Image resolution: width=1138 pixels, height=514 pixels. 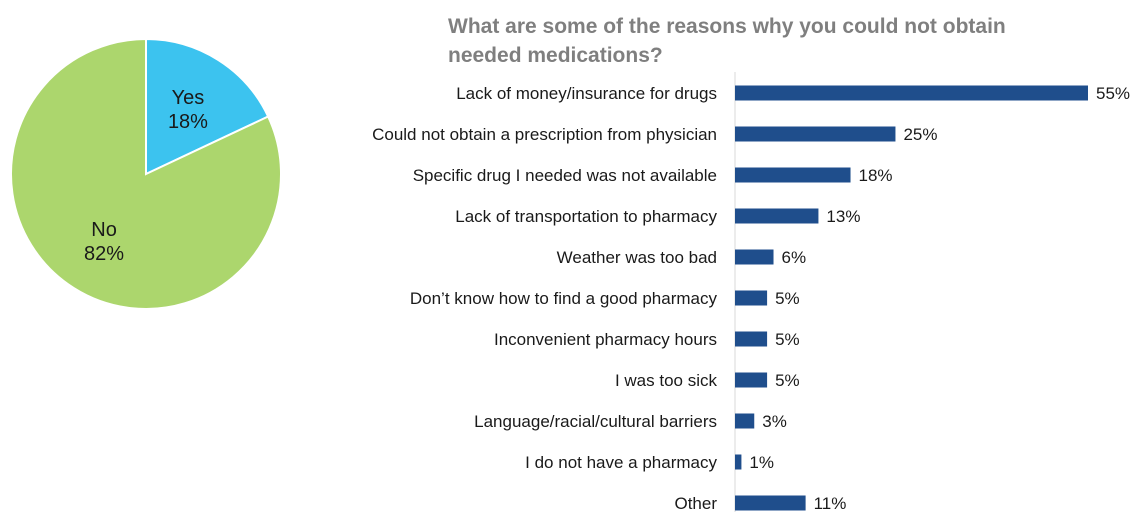 I want to click on bar-i-do-not-have-a-pharmacy, so click(x=738, y=462).